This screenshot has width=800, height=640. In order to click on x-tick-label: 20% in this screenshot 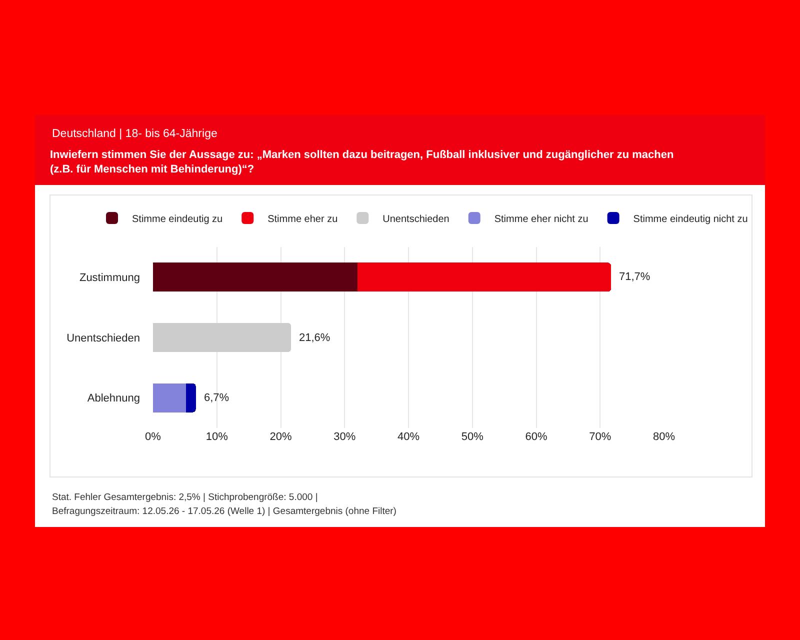, I will do `click(281, 437)`.